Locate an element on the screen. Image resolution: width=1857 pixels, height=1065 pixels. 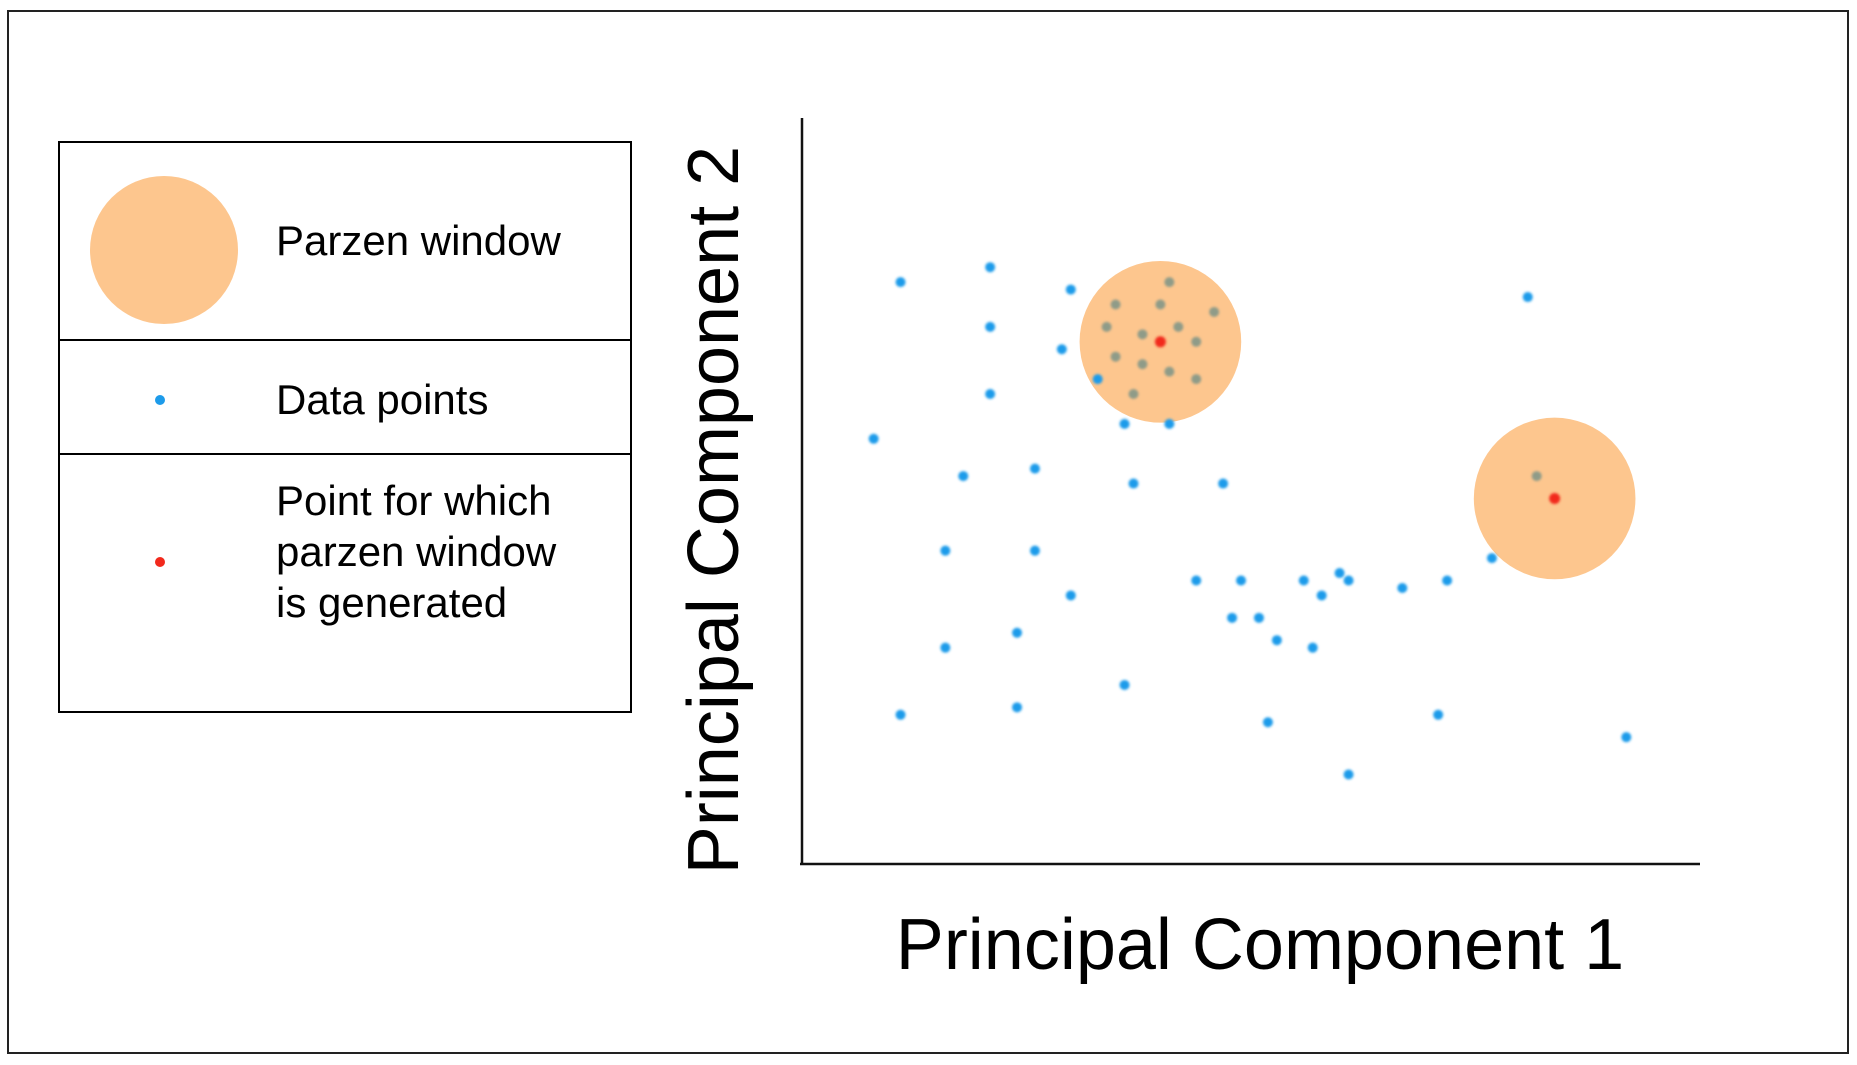
parzen-window-swatch-icon is located at coordinates (164, 250).